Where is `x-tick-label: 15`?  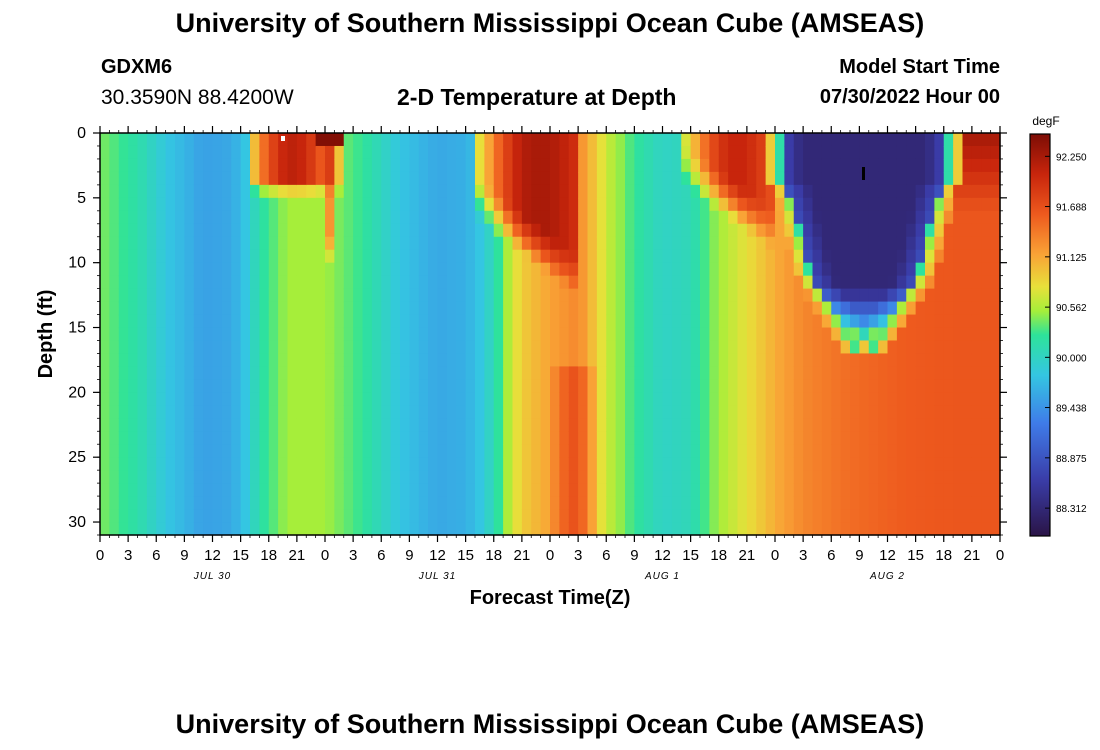 x-tick-label: 15 is located at coordinates (465, 555).